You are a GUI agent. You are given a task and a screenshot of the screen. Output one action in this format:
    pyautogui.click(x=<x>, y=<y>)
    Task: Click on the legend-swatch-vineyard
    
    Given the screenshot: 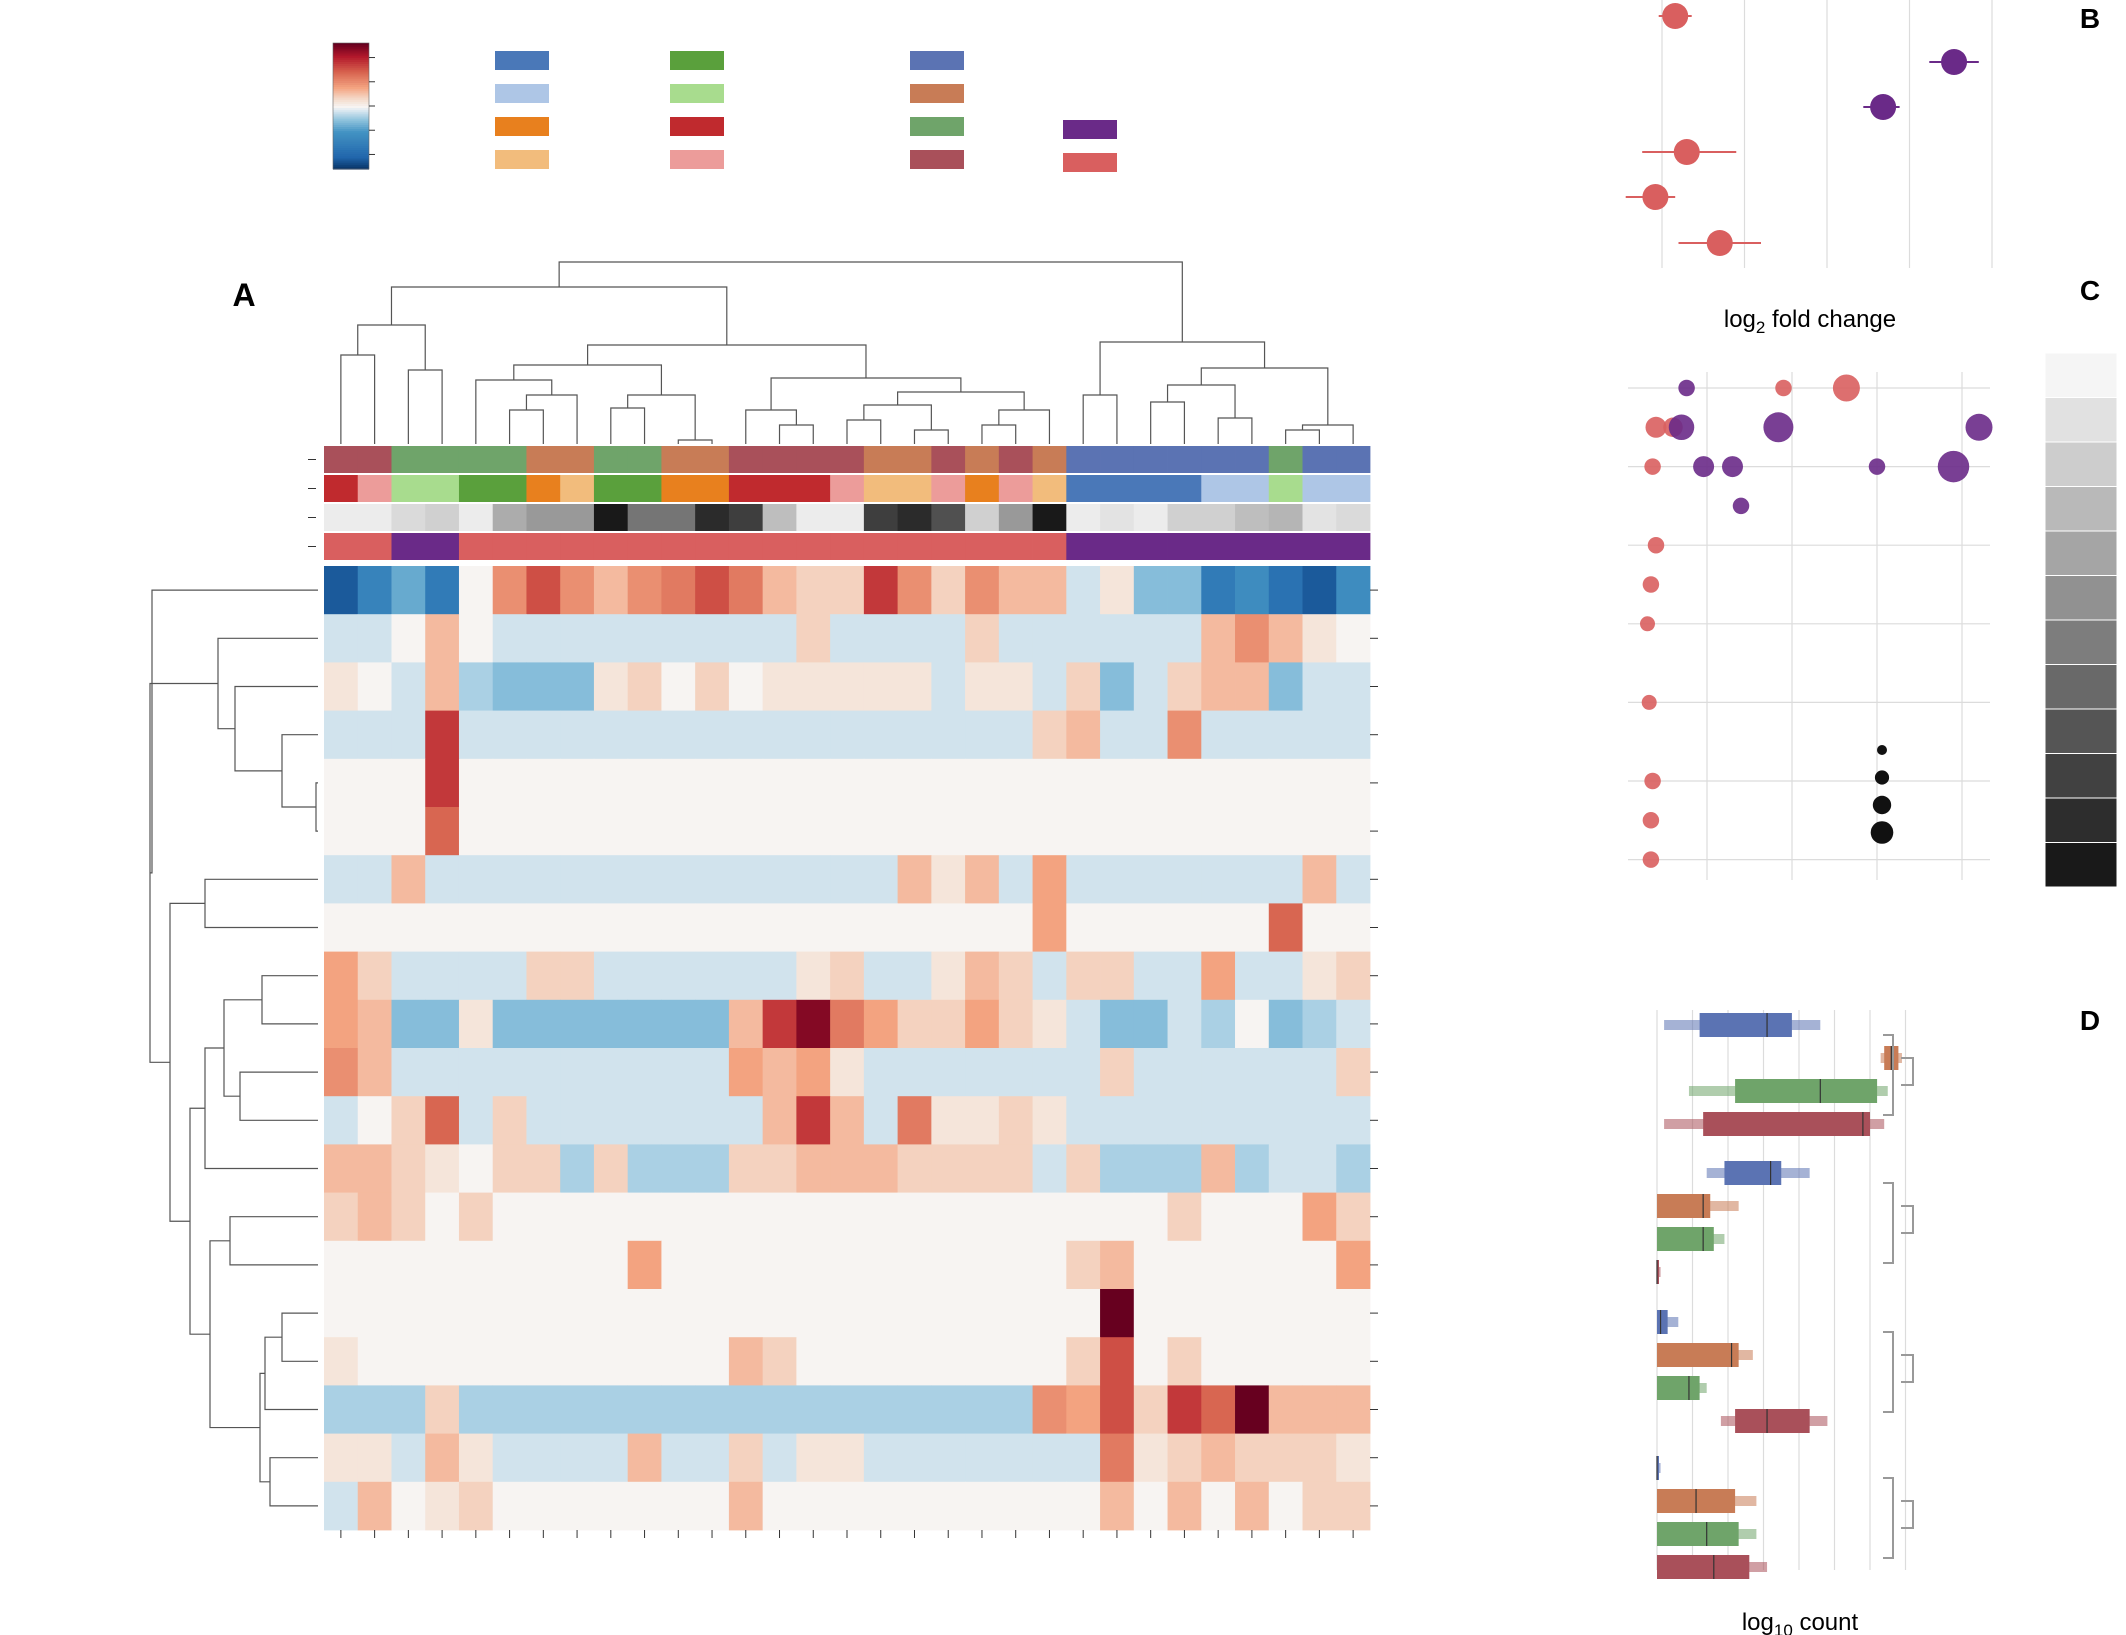 What is the action you would take?
    pyautogui.click(x=937, y=60)
    